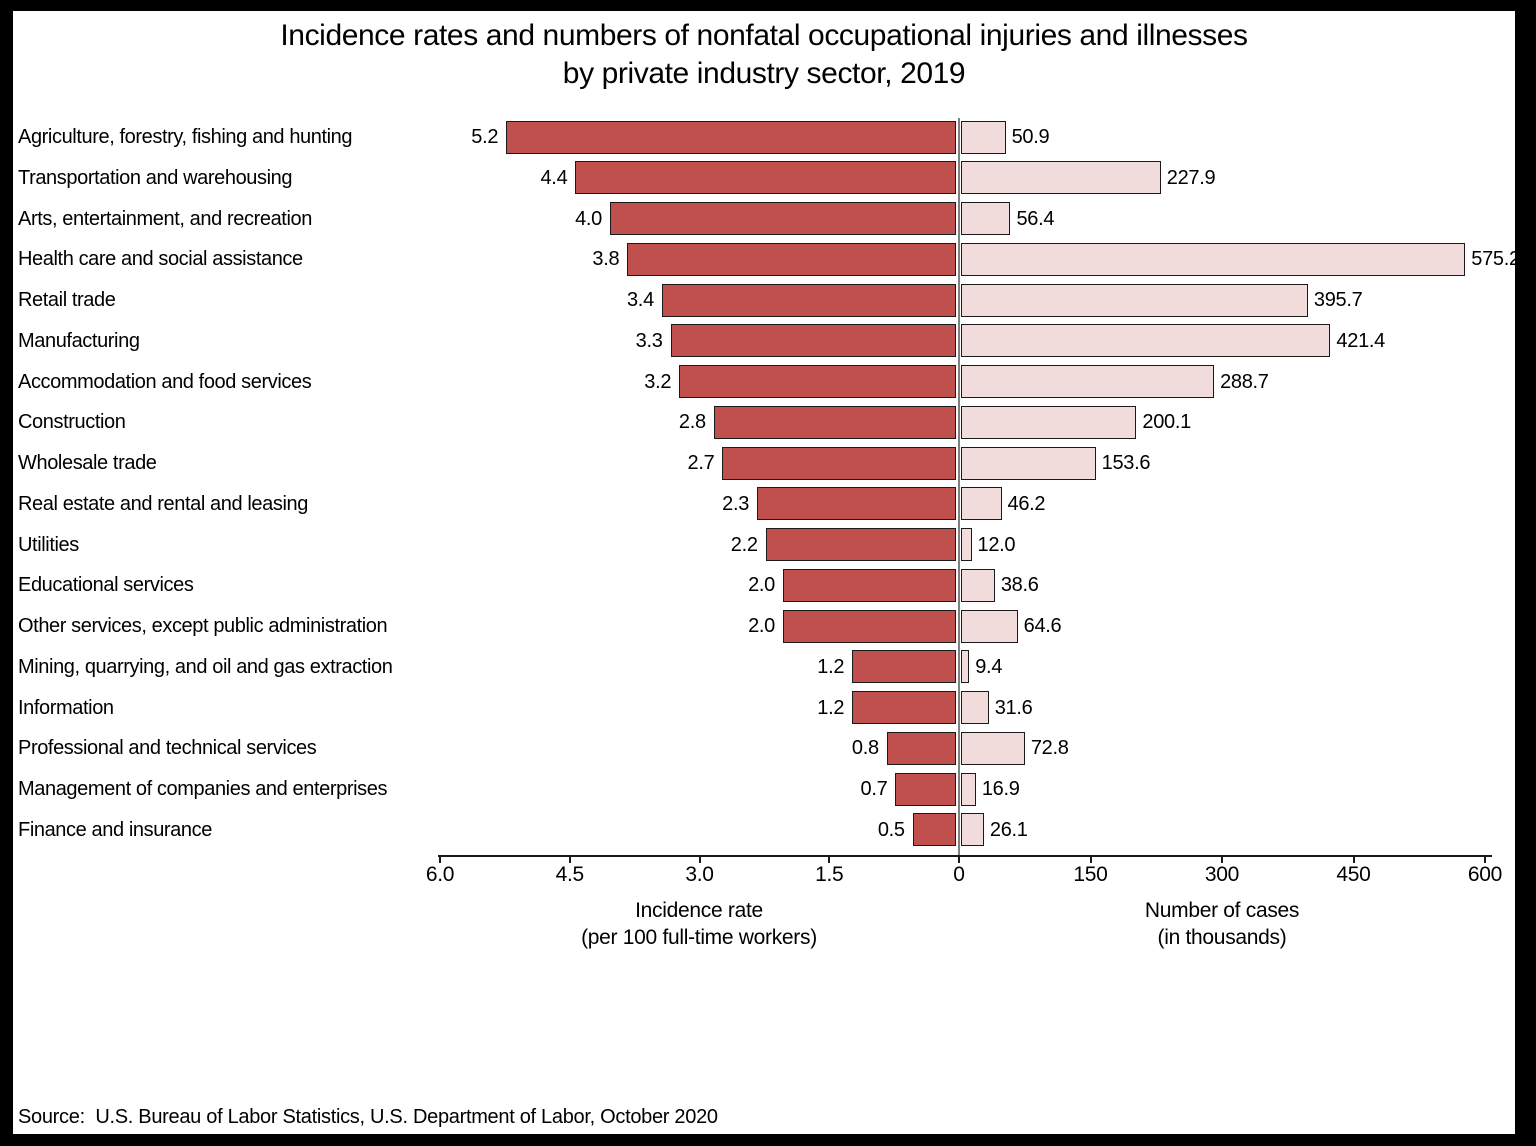 The width and height of the screenshot is (1536, 1146). What do you see at coordinates (701, 463) in the screenshot?
I see `rate-value-label: 2.7` at bounding box center [701, 463].